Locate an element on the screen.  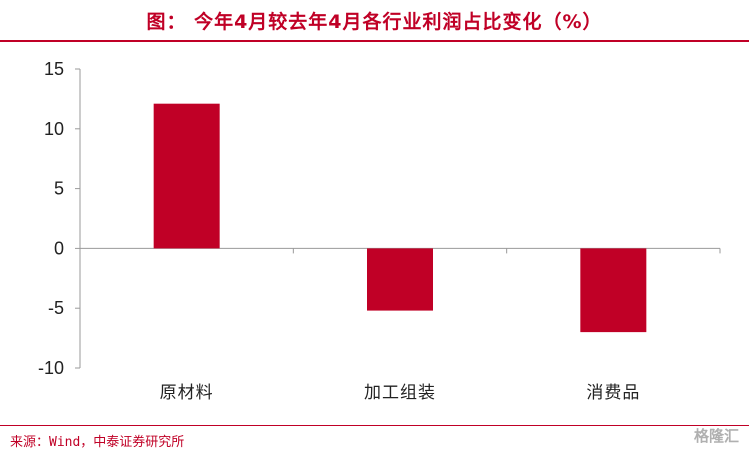
y-tick-label: -10 is located at coordinates (51, 368).